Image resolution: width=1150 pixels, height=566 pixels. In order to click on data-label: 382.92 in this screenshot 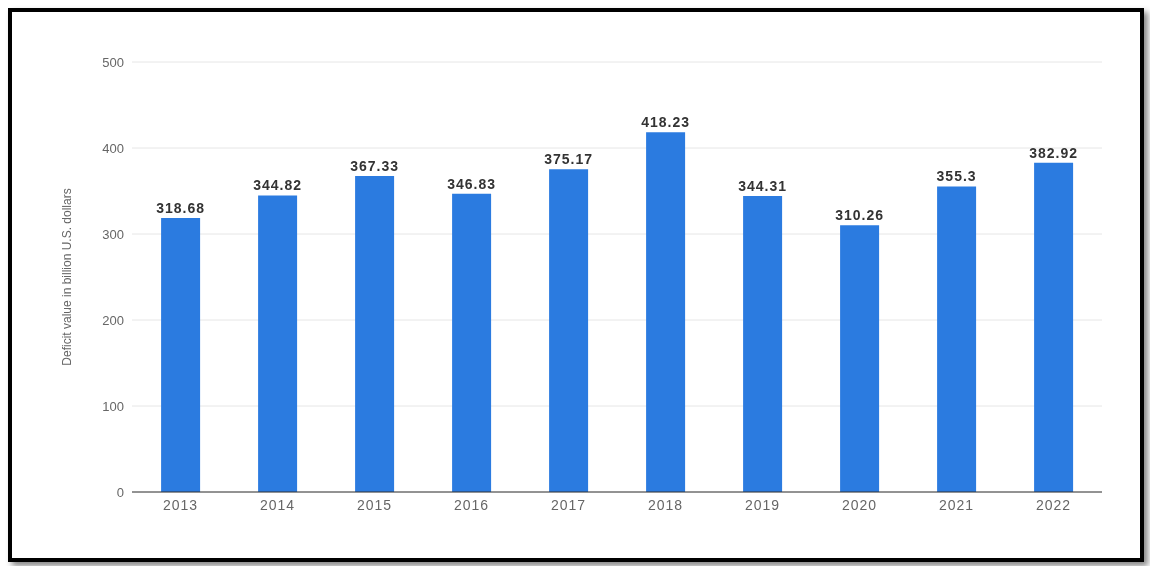, I will do `click(1054, 152)`.